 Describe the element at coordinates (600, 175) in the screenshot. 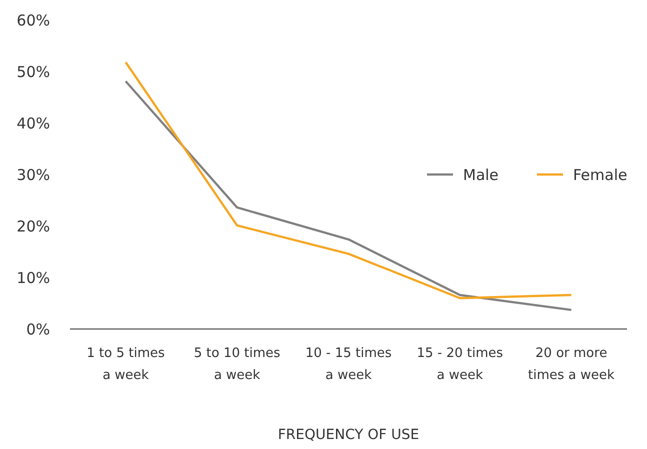

I see `legend-label: Female` at that location.